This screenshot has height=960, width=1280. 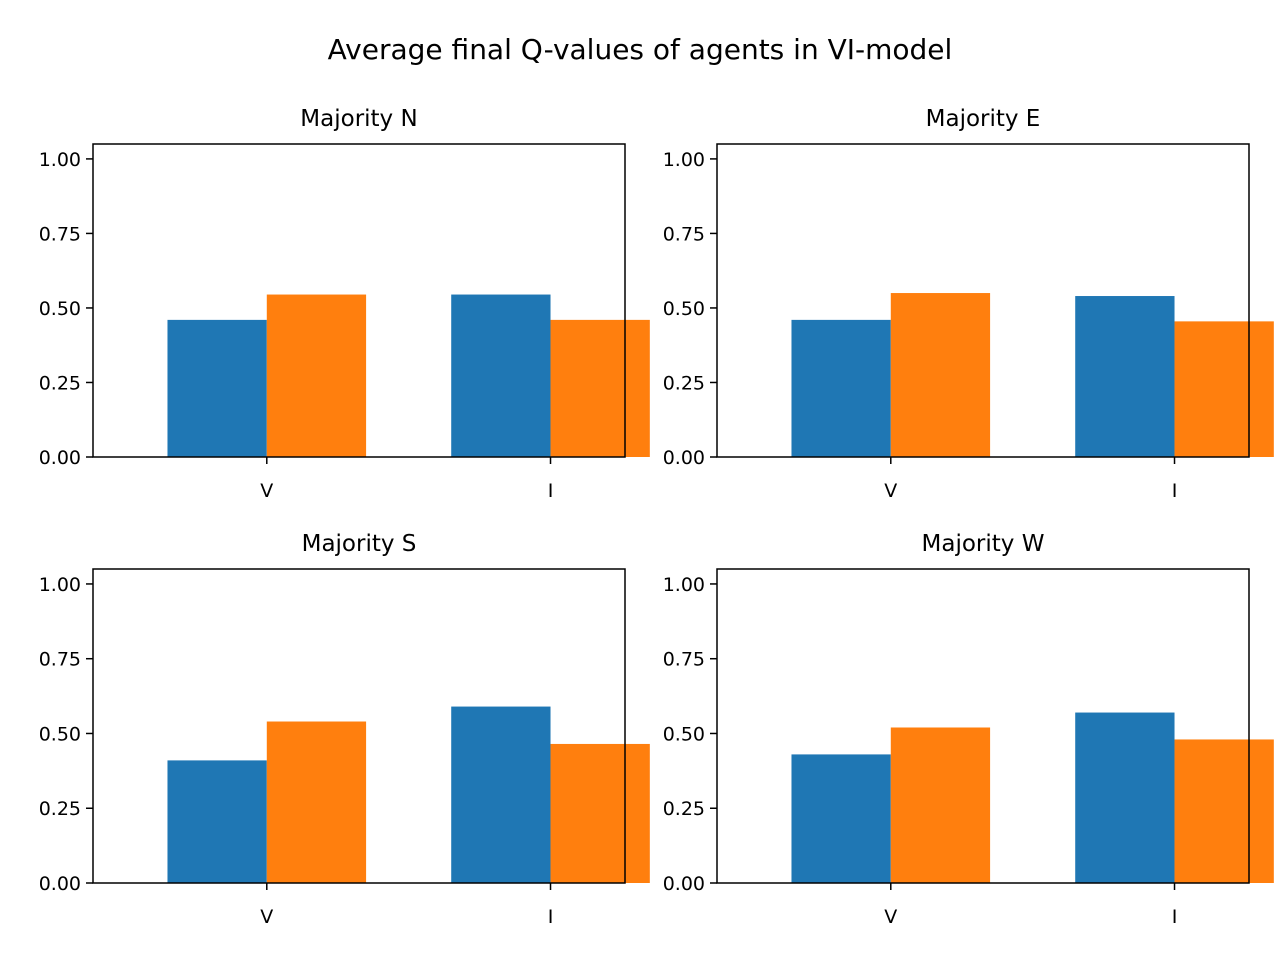 I want to click on subplot-title: Majority S, so click(x=359, y=544).